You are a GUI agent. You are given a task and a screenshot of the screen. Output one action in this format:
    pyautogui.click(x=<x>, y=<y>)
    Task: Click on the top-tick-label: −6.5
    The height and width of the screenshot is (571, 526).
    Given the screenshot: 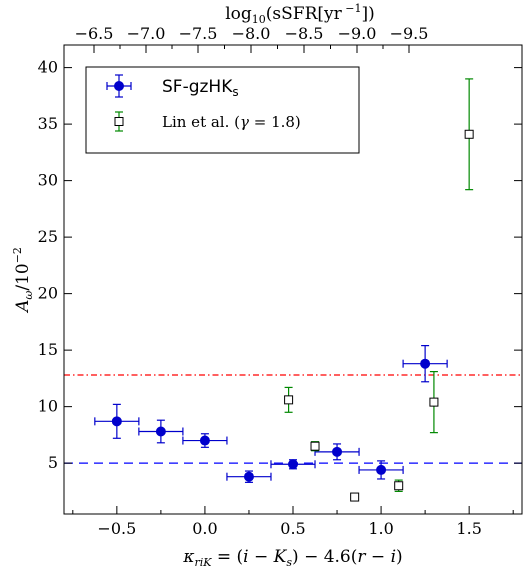 What is the action you would take?
    pyautogui.click(x=94, y=33)
    